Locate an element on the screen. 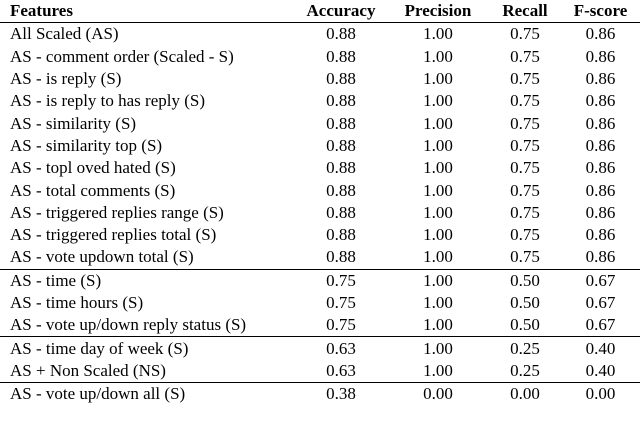 The height and width of the screenshot is (432, 640). feature-cell: AS - vote updown total (S) is located at coordinates (102, 257).